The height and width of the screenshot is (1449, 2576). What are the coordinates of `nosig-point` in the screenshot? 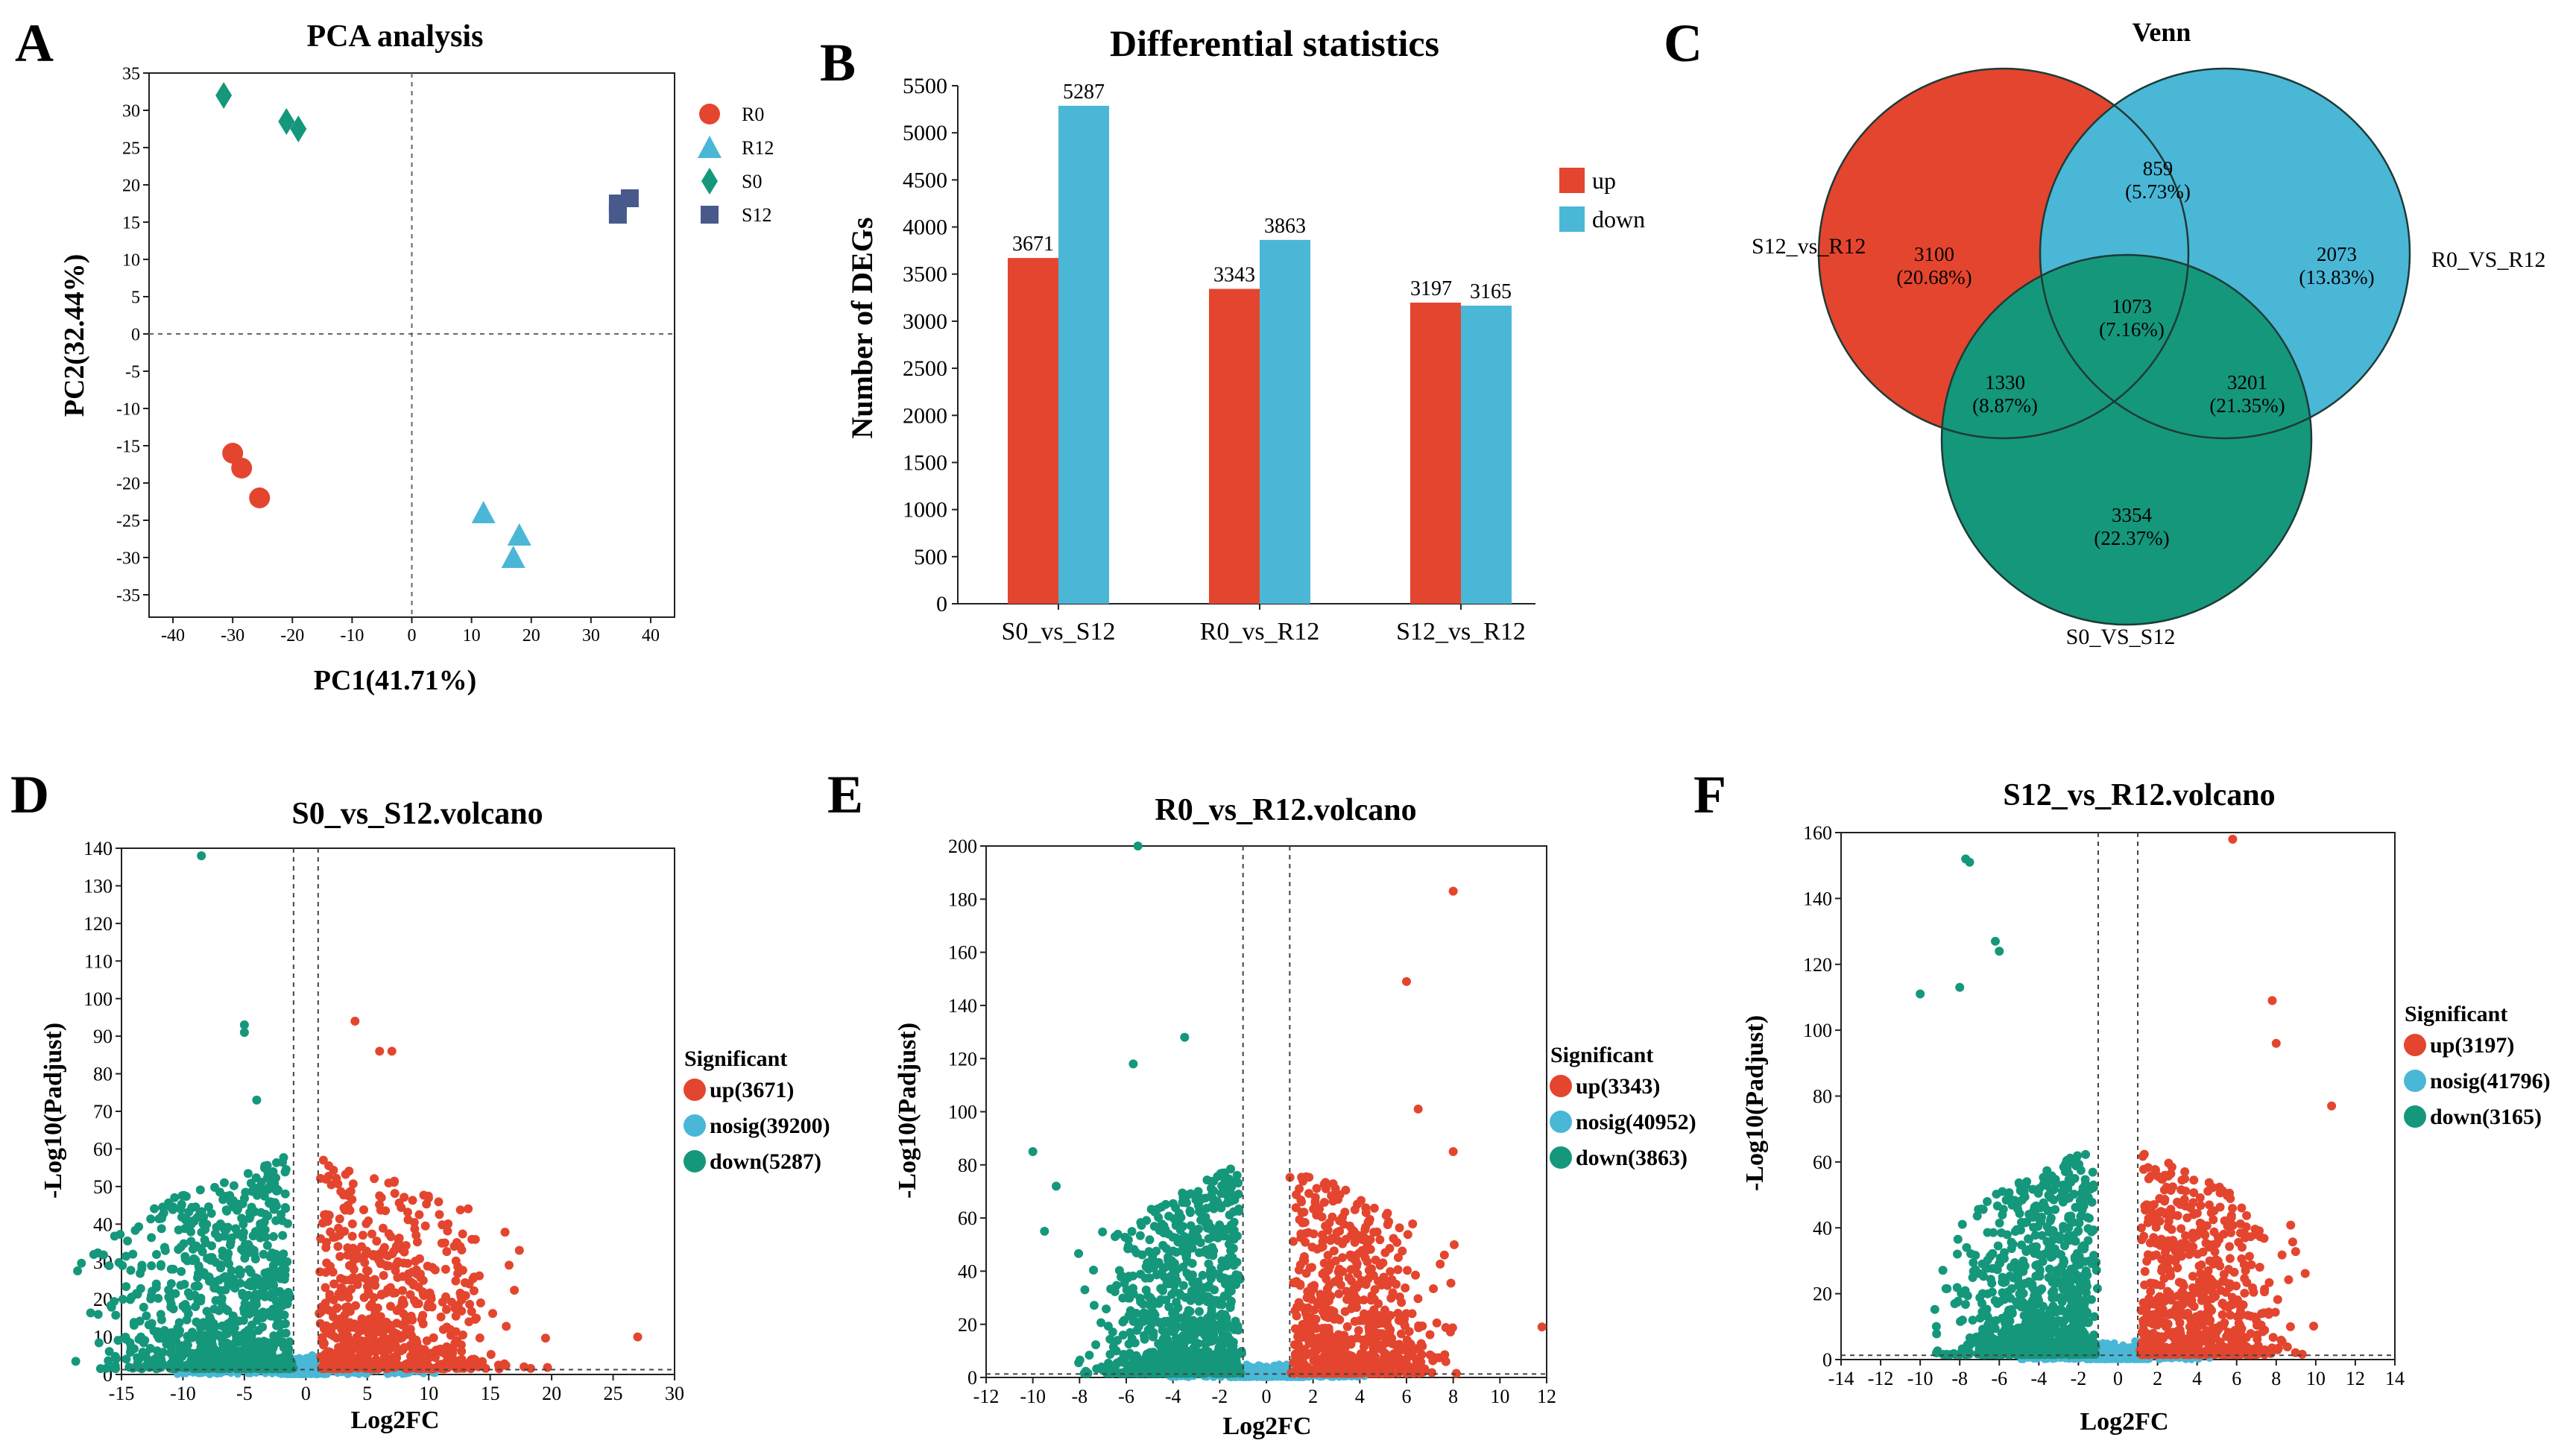 It's located at (1261, 1366).